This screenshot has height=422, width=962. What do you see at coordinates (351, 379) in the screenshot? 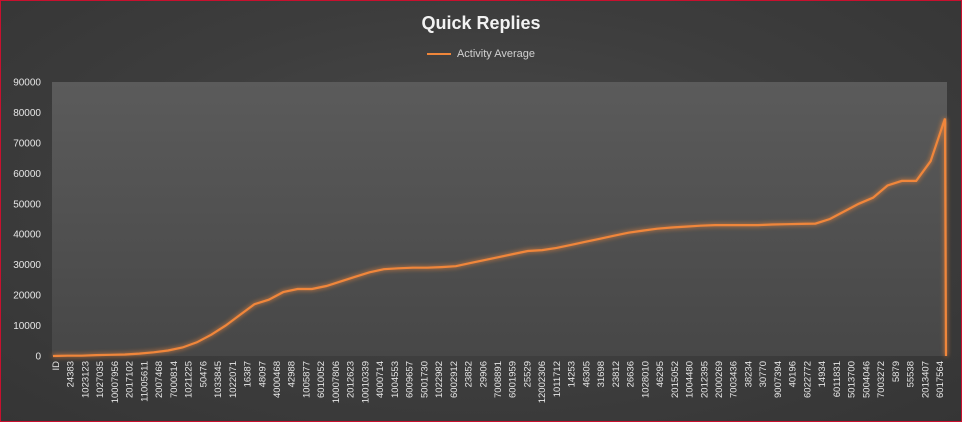
I see `x-tick-label: 2012623` at bounding box center [351, 379].